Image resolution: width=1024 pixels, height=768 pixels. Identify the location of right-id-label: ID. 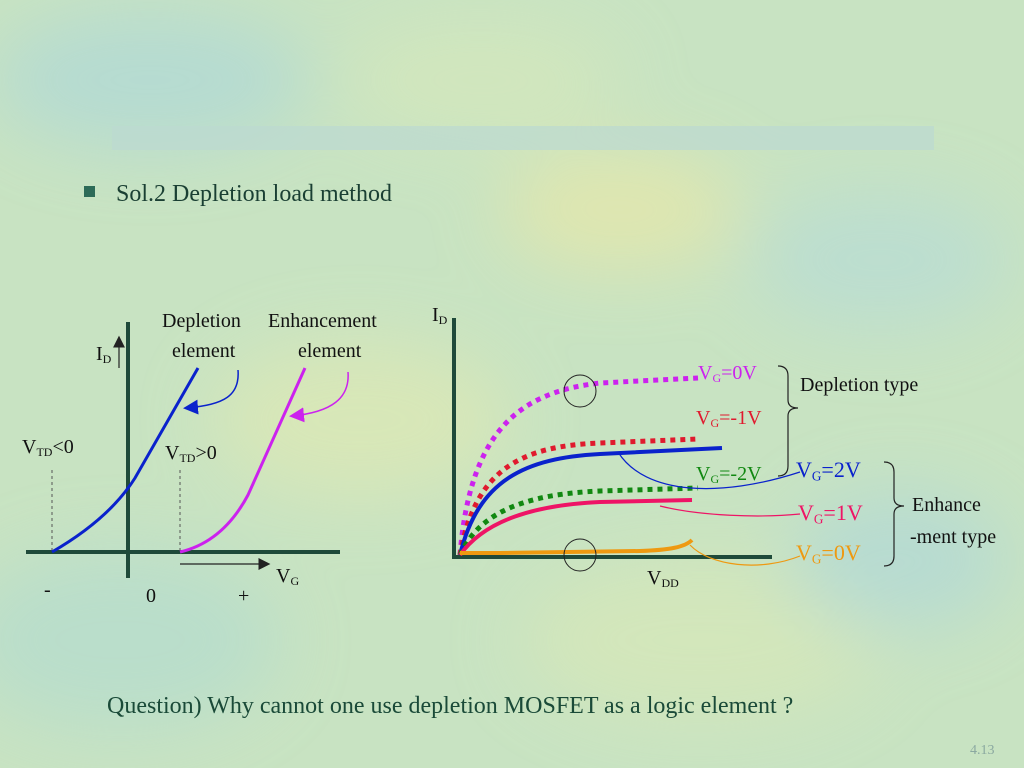
(440, 315).